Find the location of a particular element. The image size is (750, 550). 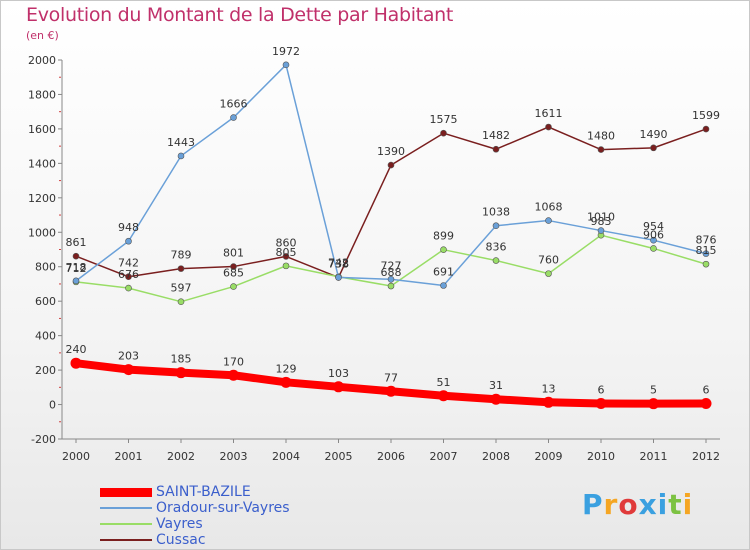

data-label: 185 is located at coordinates (181, 359).